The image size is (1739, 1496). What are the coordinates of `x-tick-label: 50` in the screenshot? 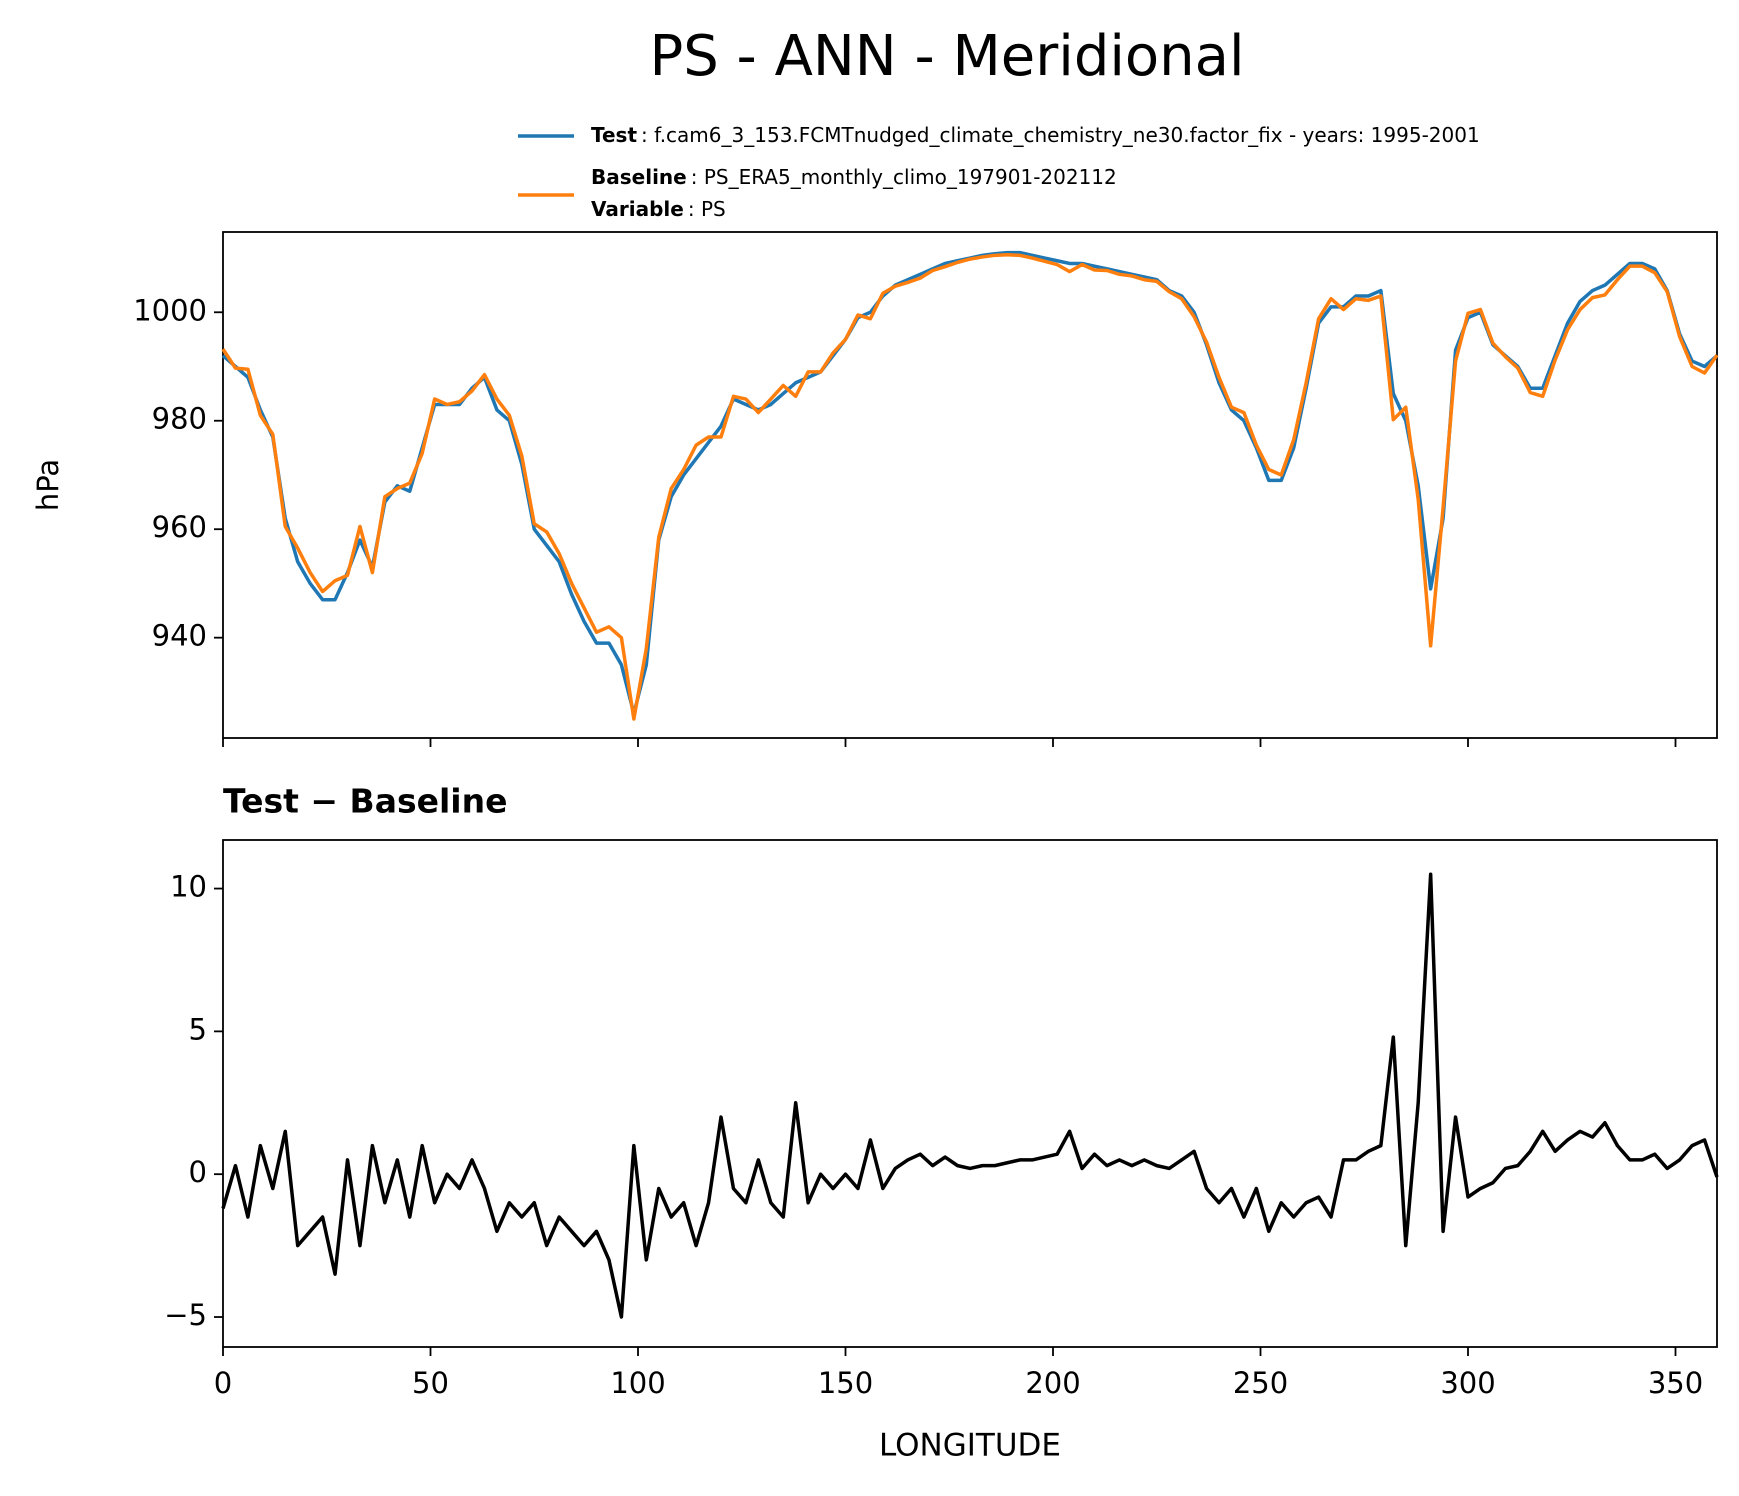 It's located at (430, 1383).